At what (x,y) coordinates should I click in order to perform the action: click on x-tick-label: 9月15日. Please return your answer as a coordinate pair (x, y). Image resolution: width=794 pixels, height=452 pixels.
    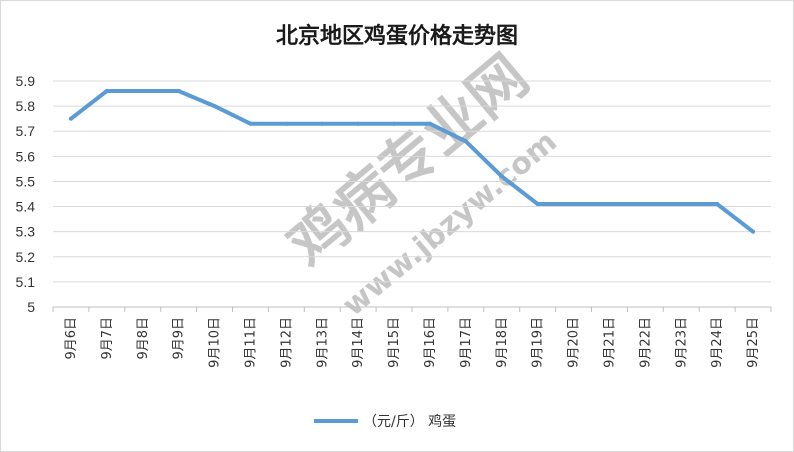
    Looking at the image, I should click on (394, 342).